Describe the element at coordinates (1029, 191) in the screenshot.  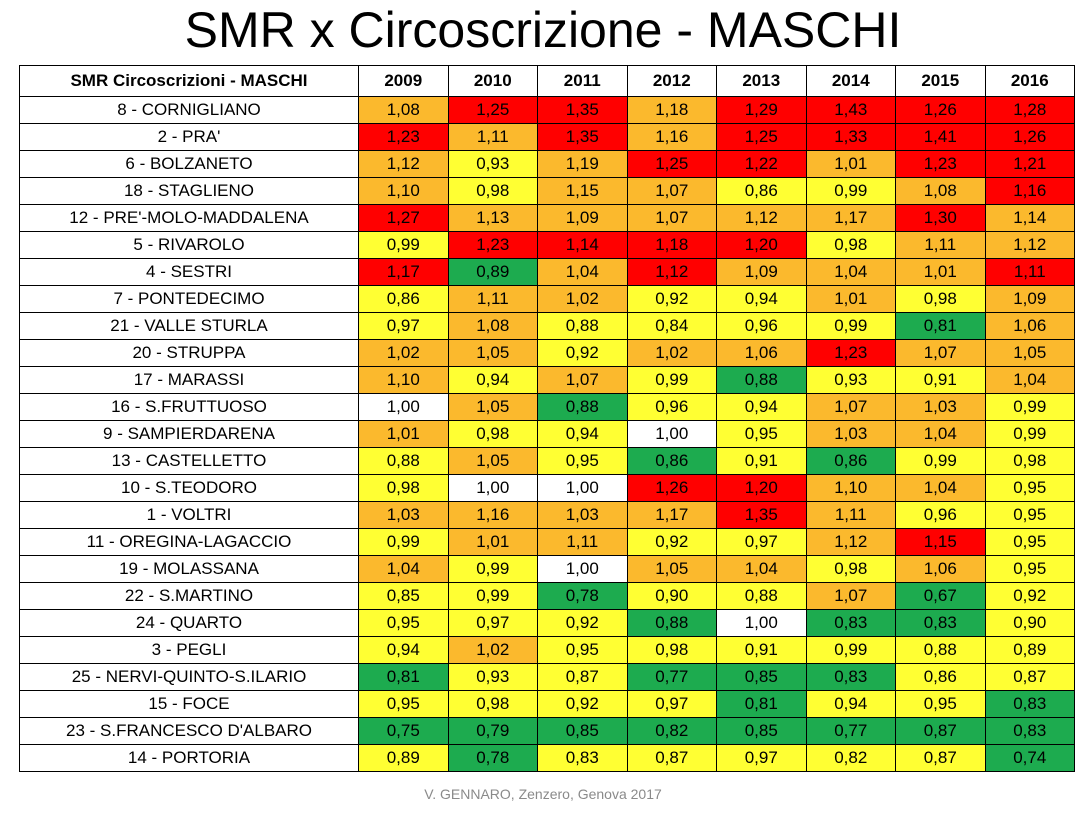
I see `smr-value-cell: 1,16` at that location.